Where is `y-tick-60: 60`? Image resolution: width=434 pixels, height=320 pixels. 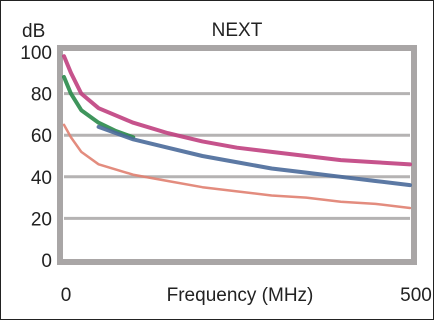 y-tick-60: 60 is located at coordinates (41, 136).